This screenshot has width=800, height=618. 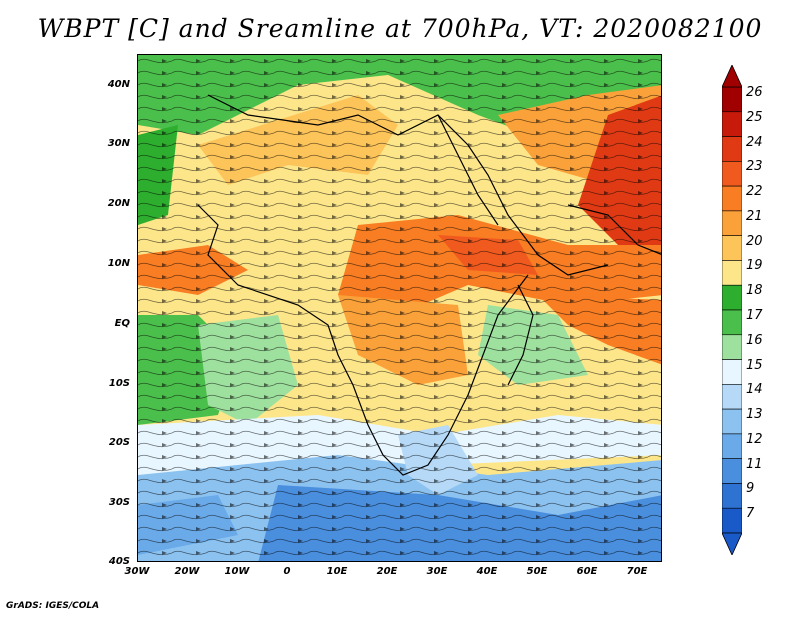 I want to click on triangle-up-icon, so click(x=732, y=76).